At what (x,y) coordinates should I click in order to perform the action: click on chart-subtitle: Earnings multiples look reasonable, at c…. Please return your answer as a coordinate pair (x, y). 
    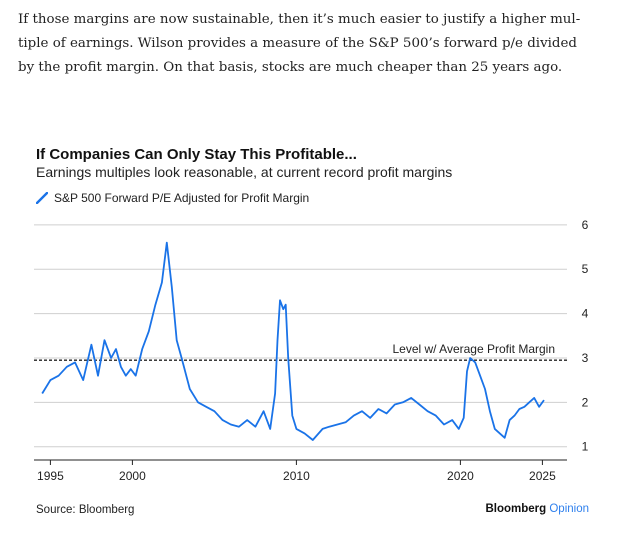
    Looking at the image, I should click on (244, 172).